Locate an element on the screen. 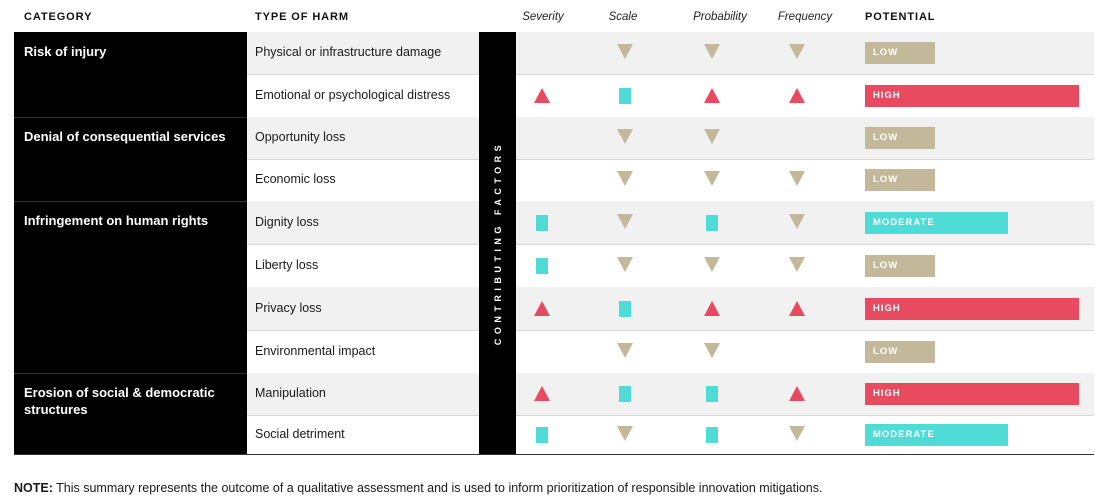 The image size is (1111, 502). harm-type: Dignity loss is located at coordinates (287, 221).